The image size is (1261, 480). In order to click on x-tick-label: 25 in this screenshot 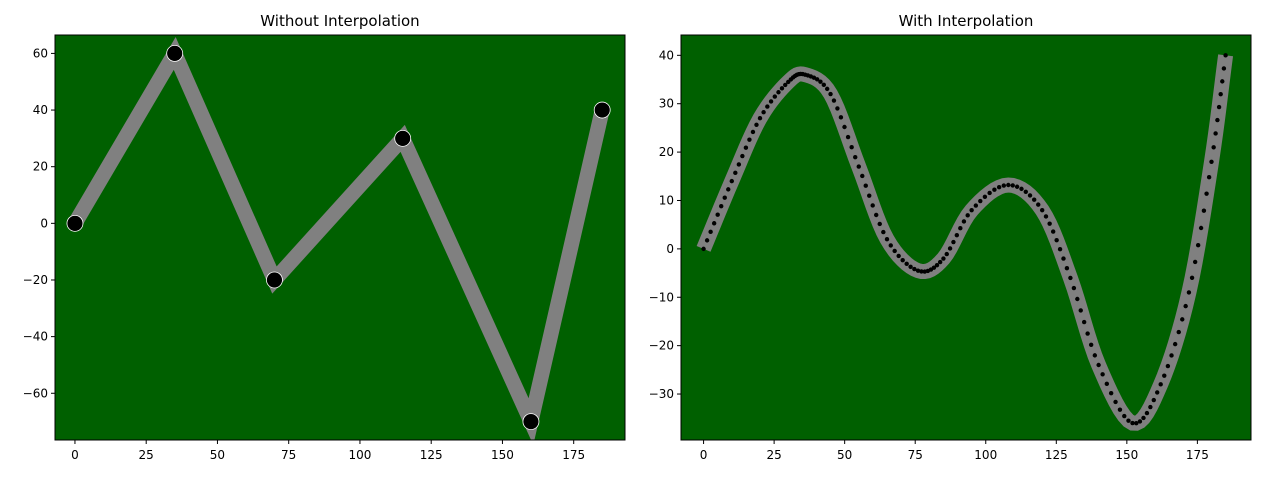, I will do `click(773, 455)`.